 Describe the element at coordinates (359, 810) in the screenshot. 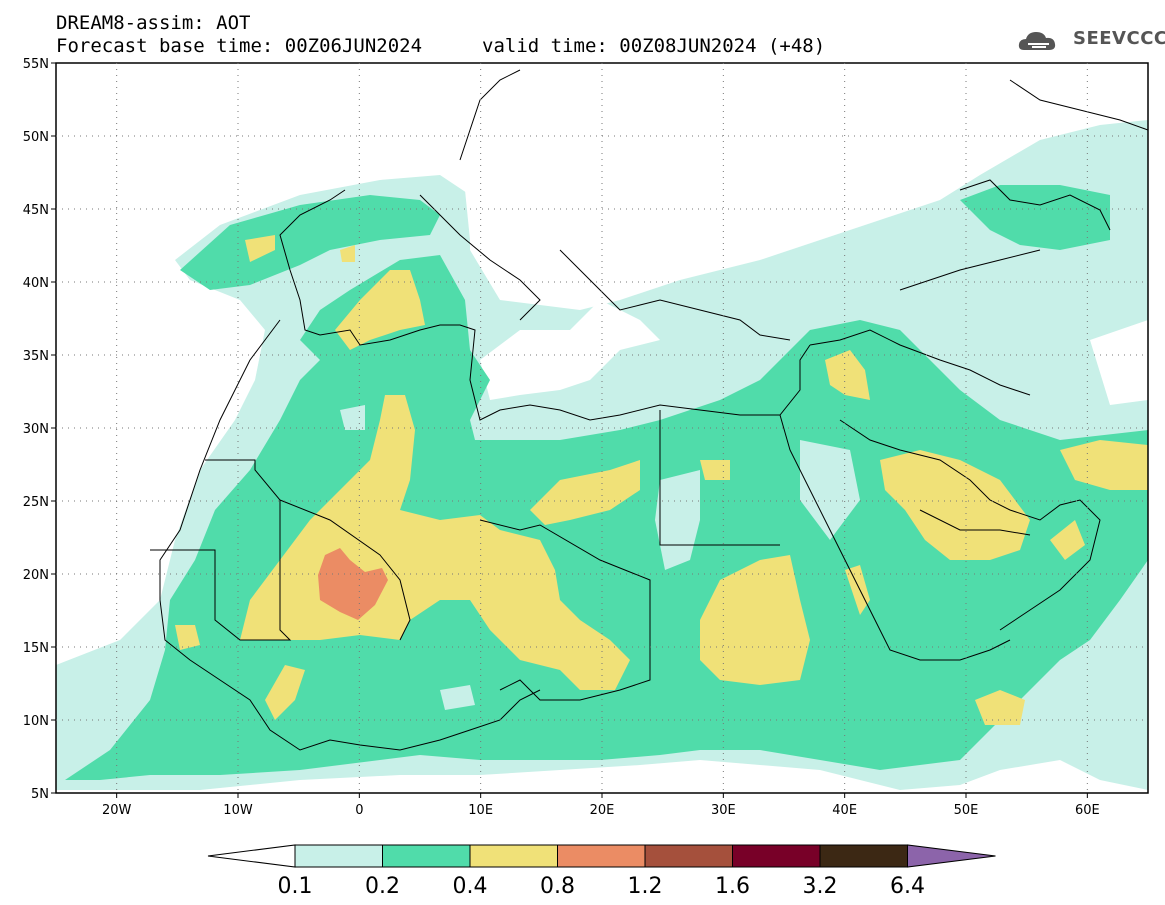

I see `lon-label: 0` at that location.